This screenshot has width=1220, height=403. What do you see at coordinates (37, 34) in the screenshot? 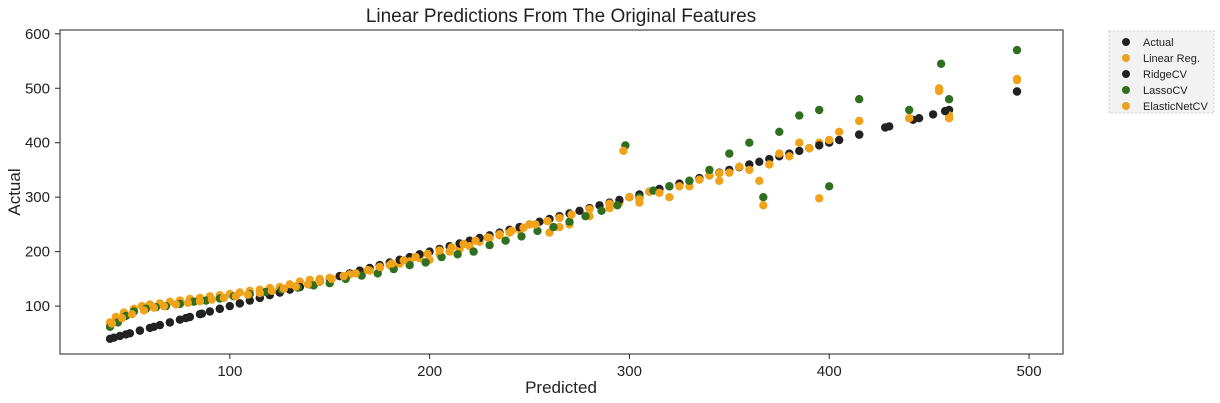
I see `y-tick-label: 600` at bounding box center [37, 34].